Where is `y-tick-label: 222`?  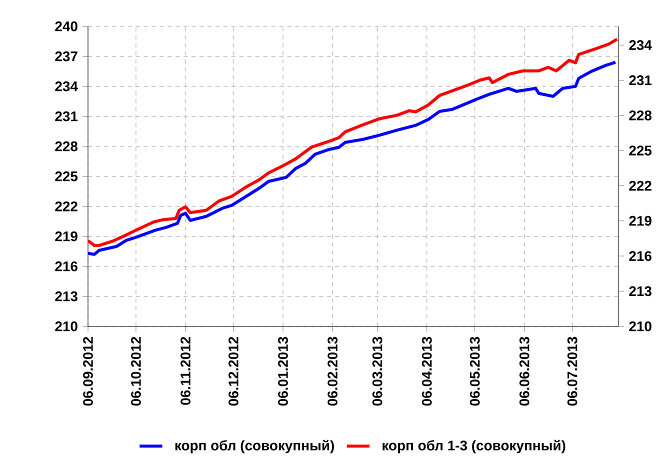
y-tick-label: 222 is located at coordinates (66, 206).